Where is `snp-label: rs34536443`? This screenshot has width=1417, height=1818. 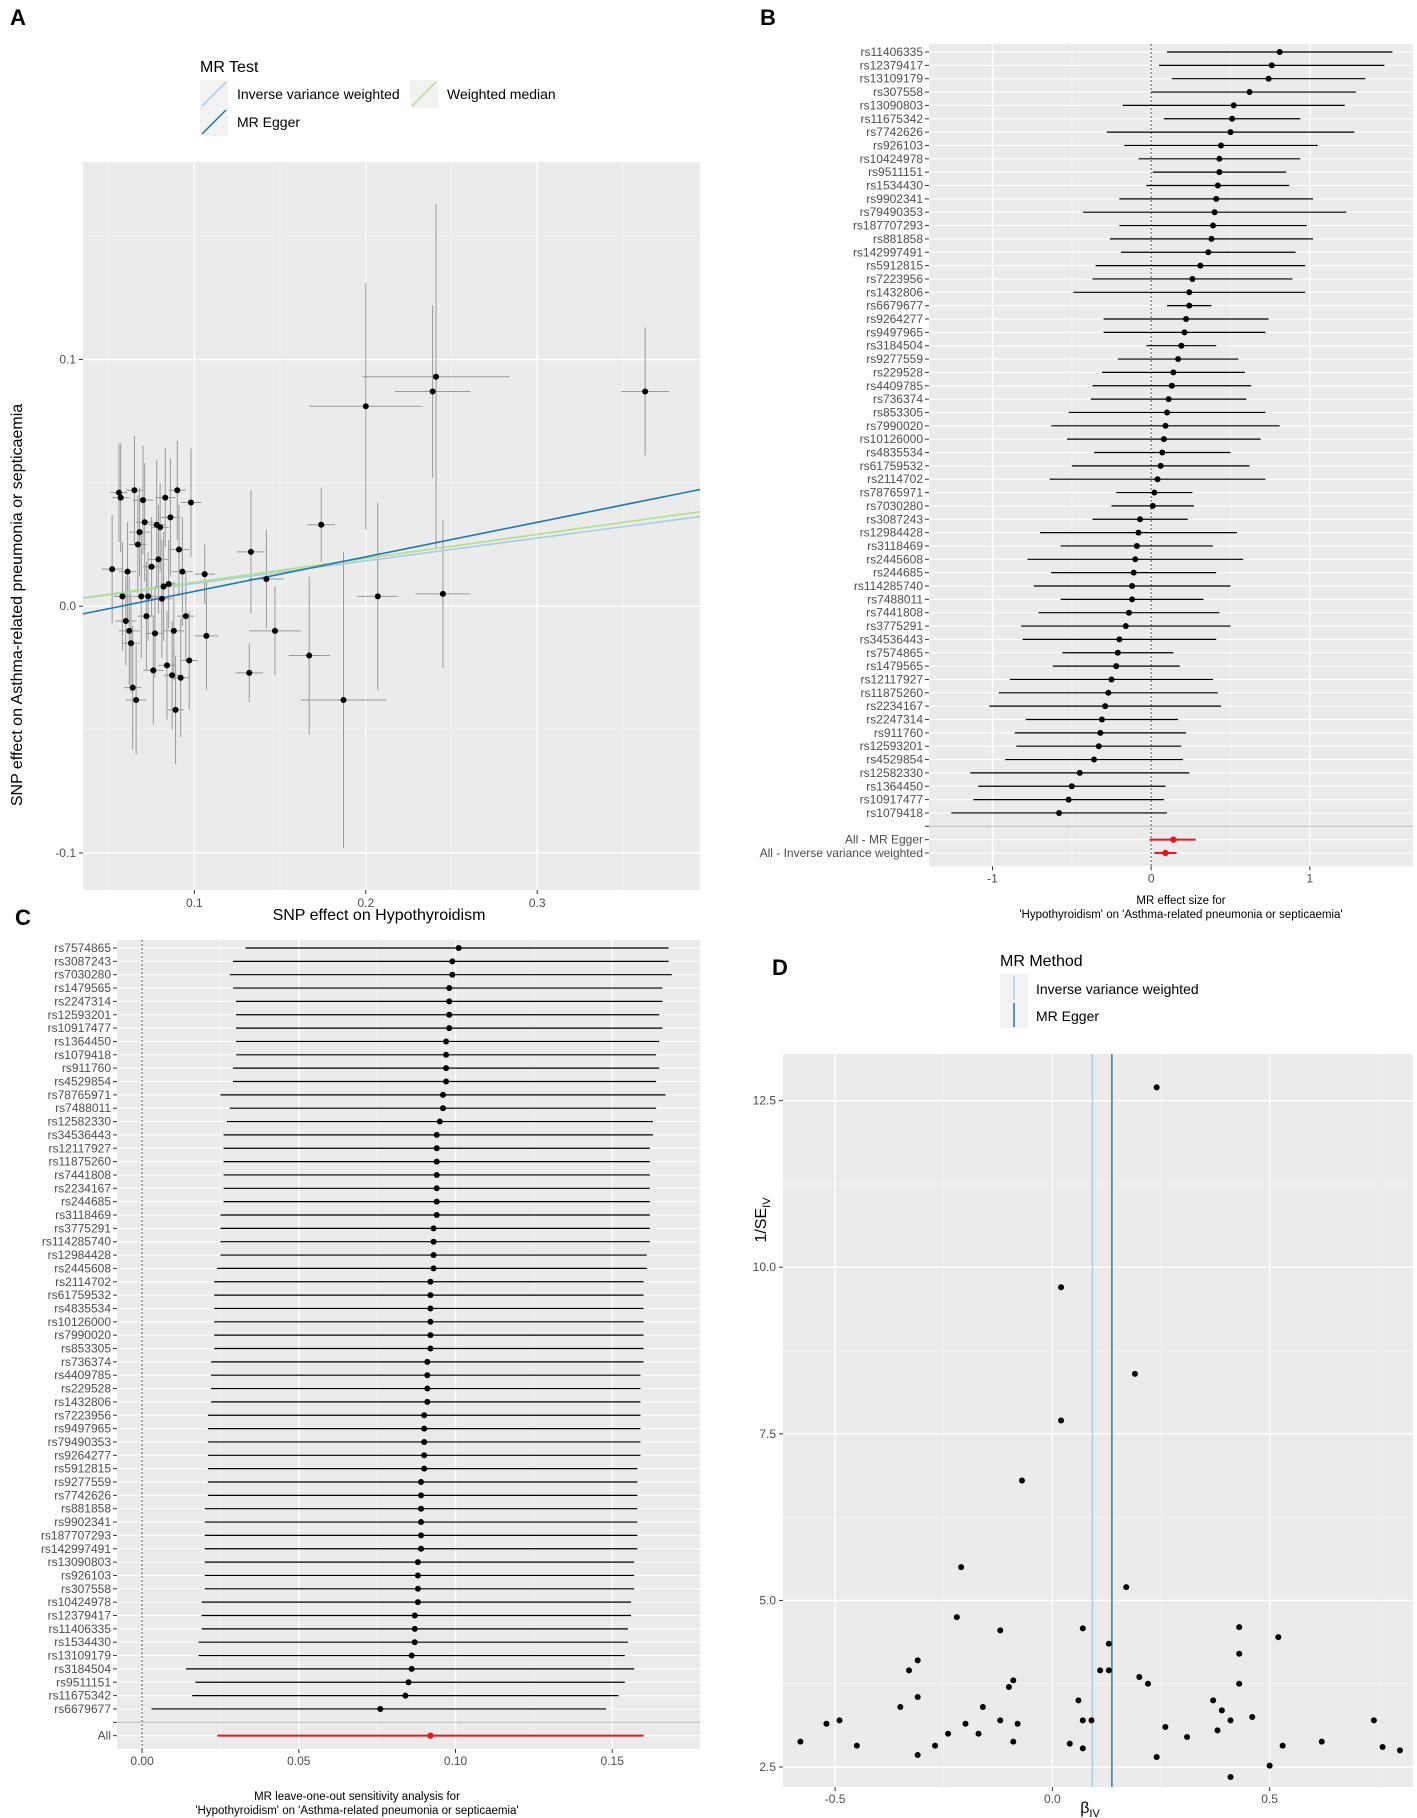
snp-label: rs34536443 is located at coordinates (892, 639).